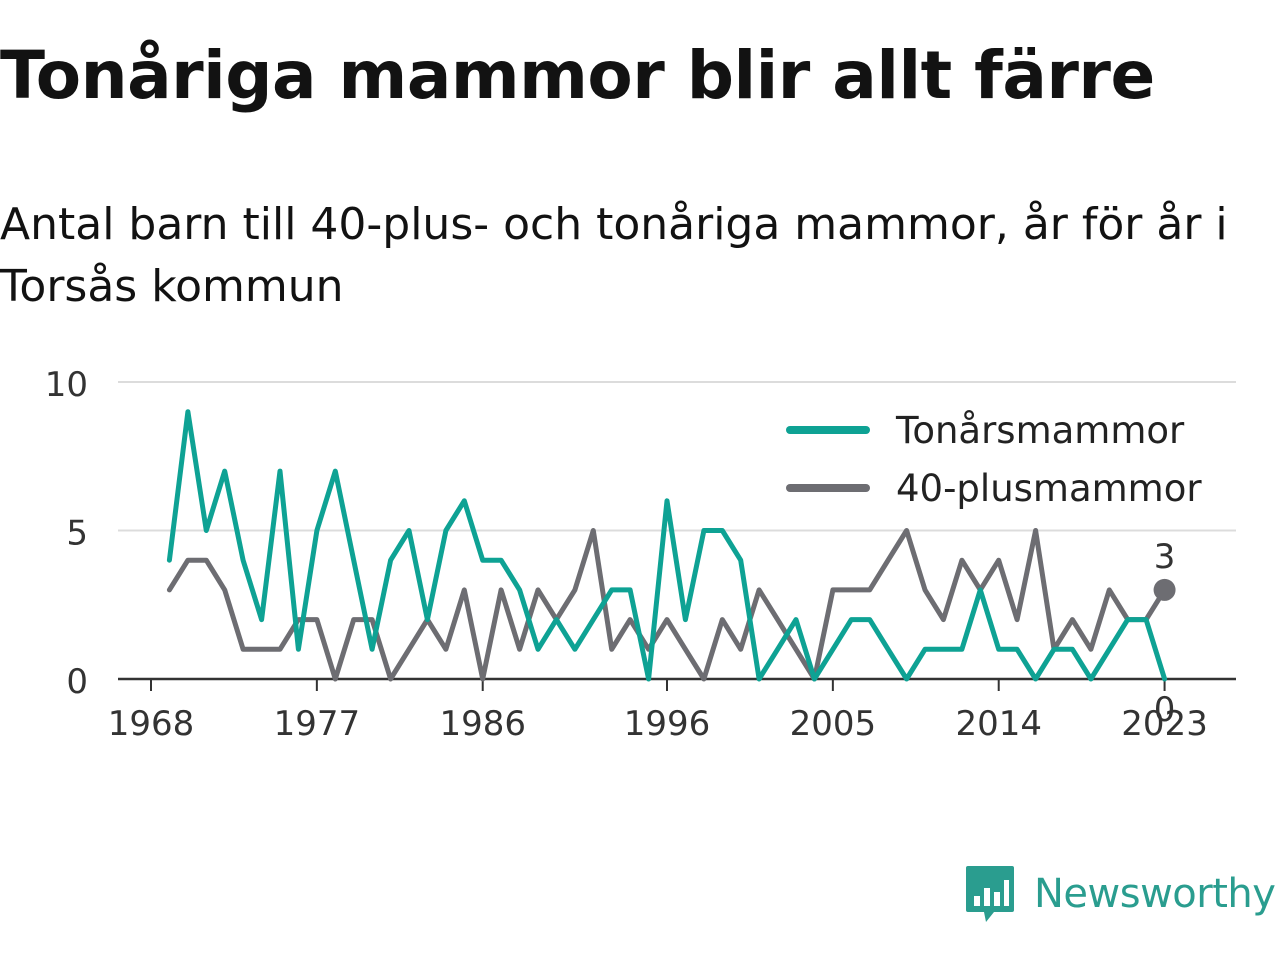 The image size is (1280, 960). I want to click on series-end-point, so click(1164, 589).